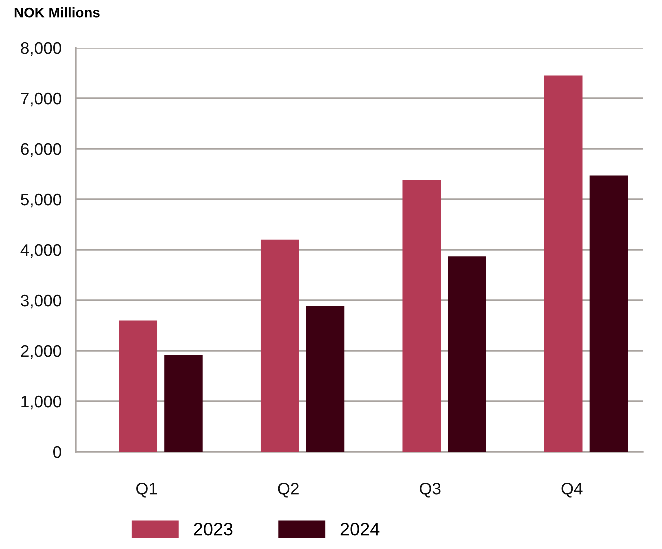 The image size is (662, 549). Describe the element at coordinates (41, 251) in the screenshot. I see `y-tick-label: 4,000` at that location.